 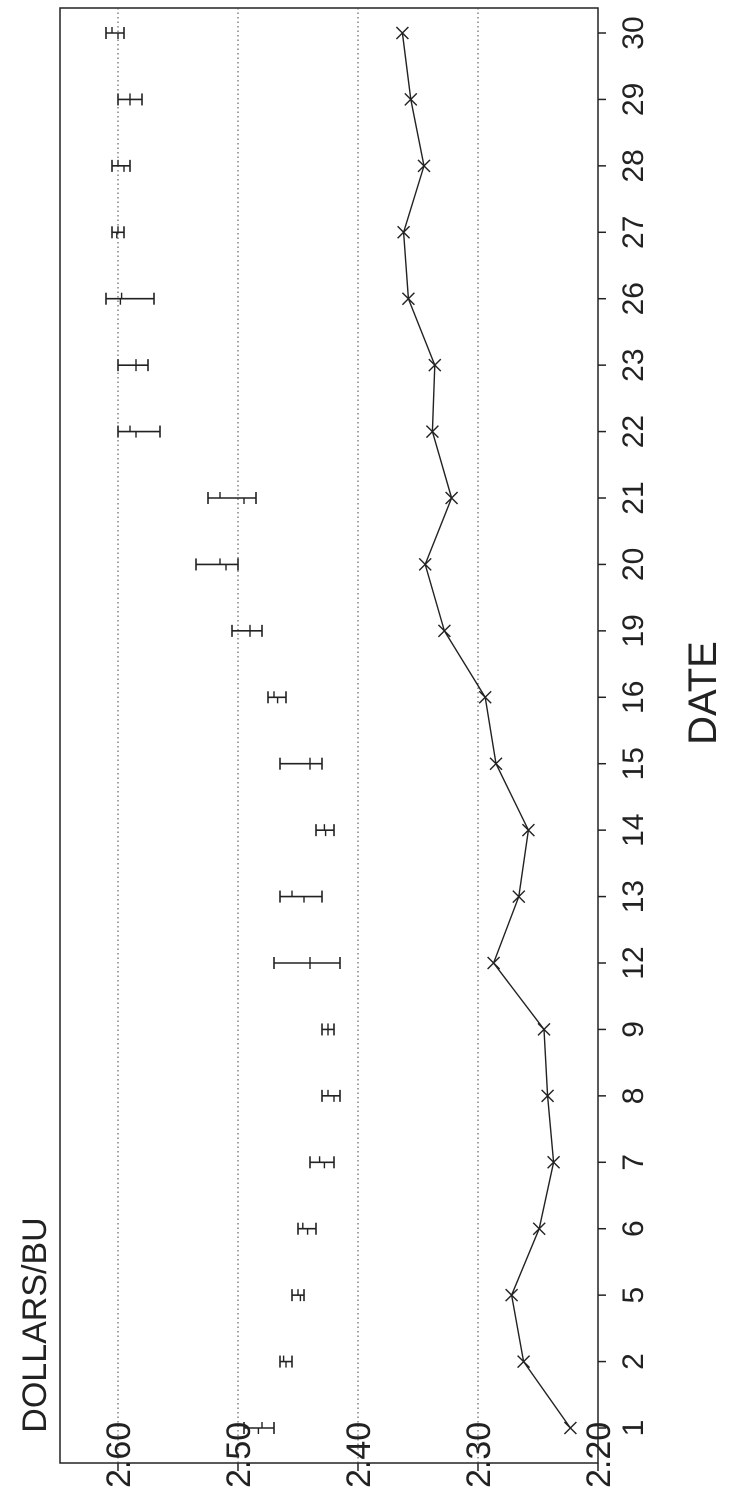 What do you see at coordinates (633, 32) in the screenshot?
I see `x-tick-label: 30` at bounding box center [633, 32].